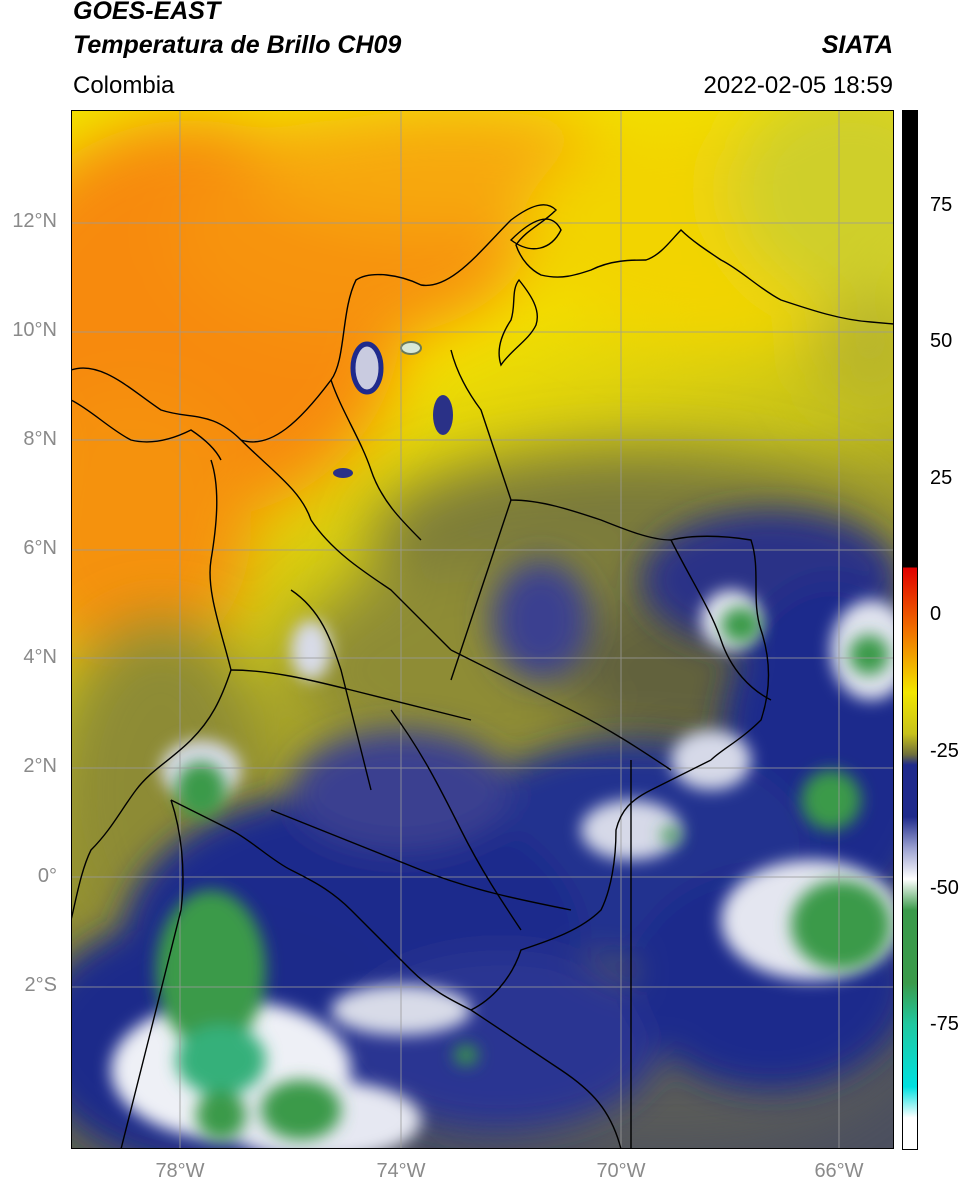  I want to click on colombia-brazil-border, so click(591, 885).